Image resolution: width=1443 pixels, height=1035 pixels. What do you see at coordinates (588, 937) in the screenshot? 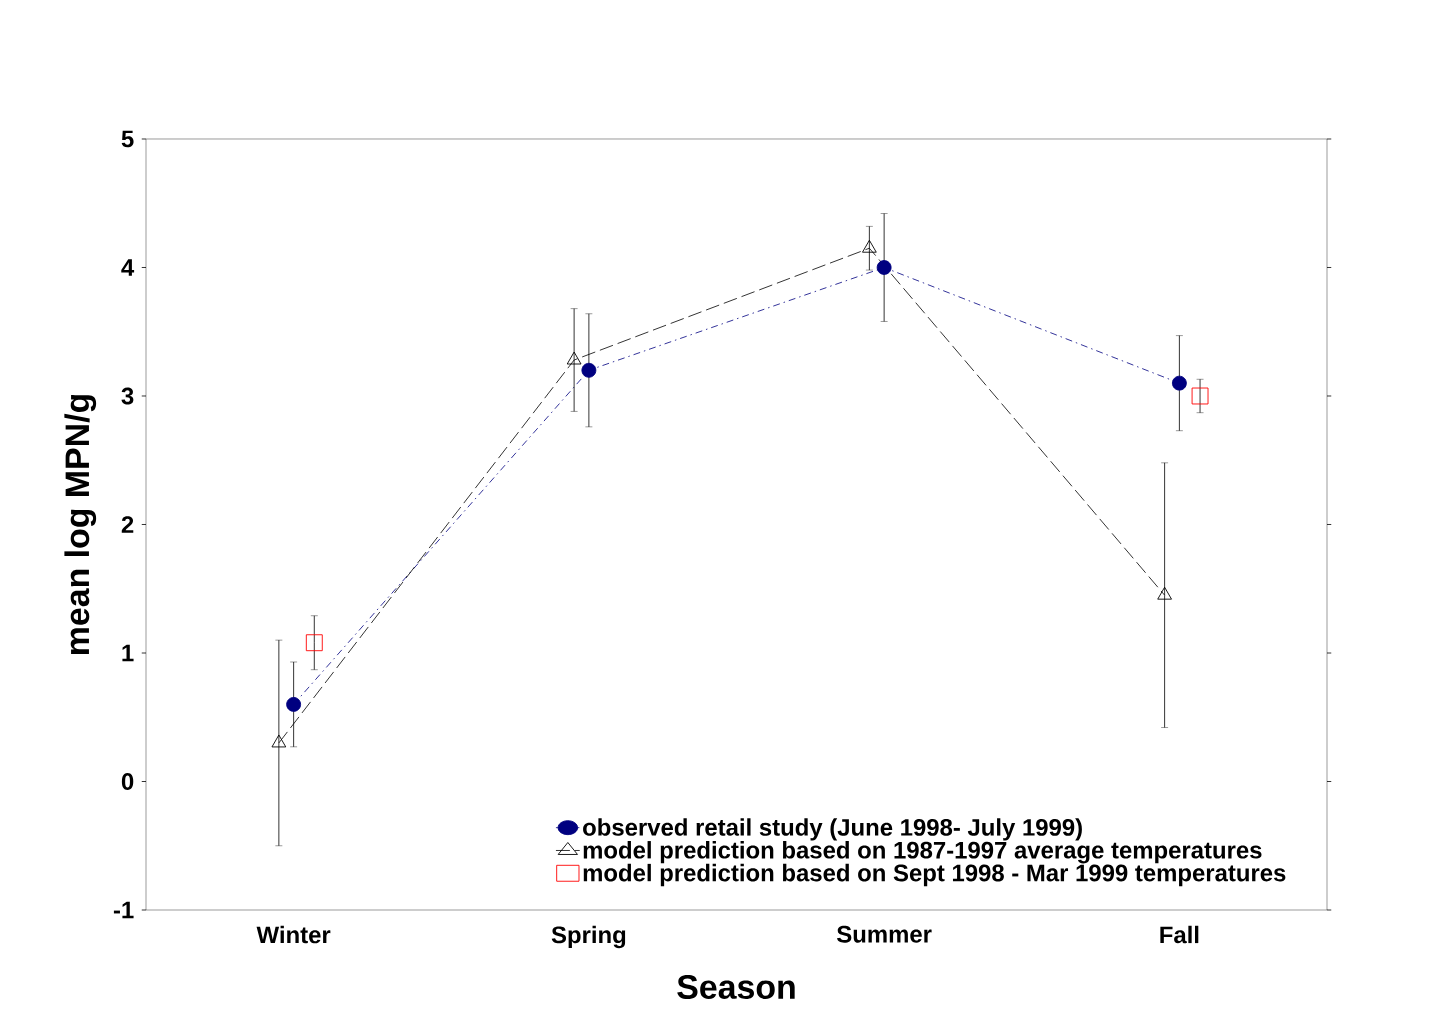
I see `x-tick-label: Spring` at bounding box center [588, 937].